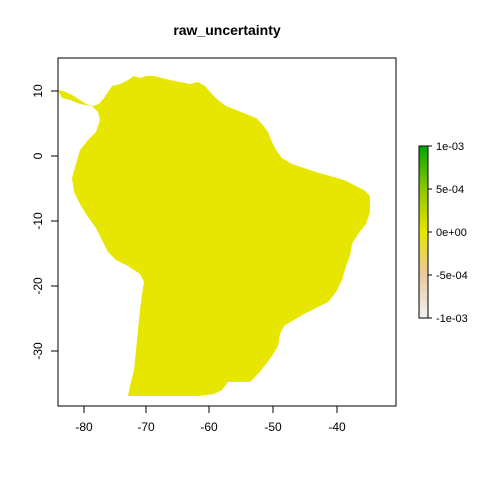  Describe the element at coordinates (84, 427) in the screenshot. I see `x-tick-label: -80` at that location.